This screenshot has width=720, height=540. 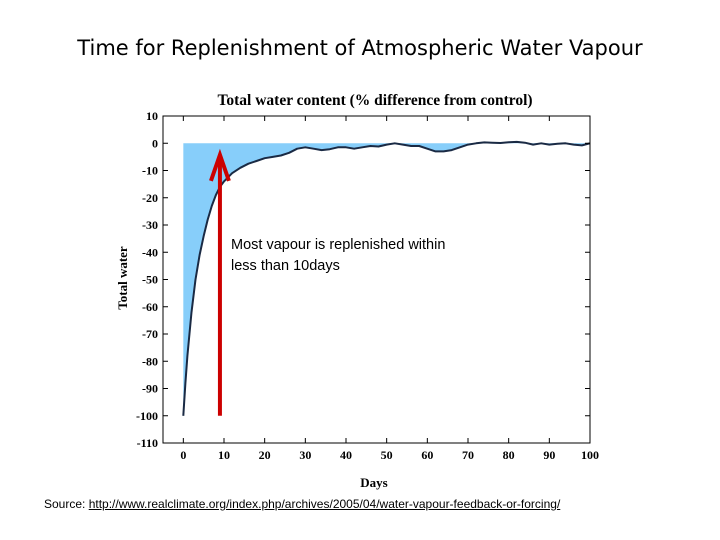 I want to click on y-tick-label: -90, so click(x=150, y=389).